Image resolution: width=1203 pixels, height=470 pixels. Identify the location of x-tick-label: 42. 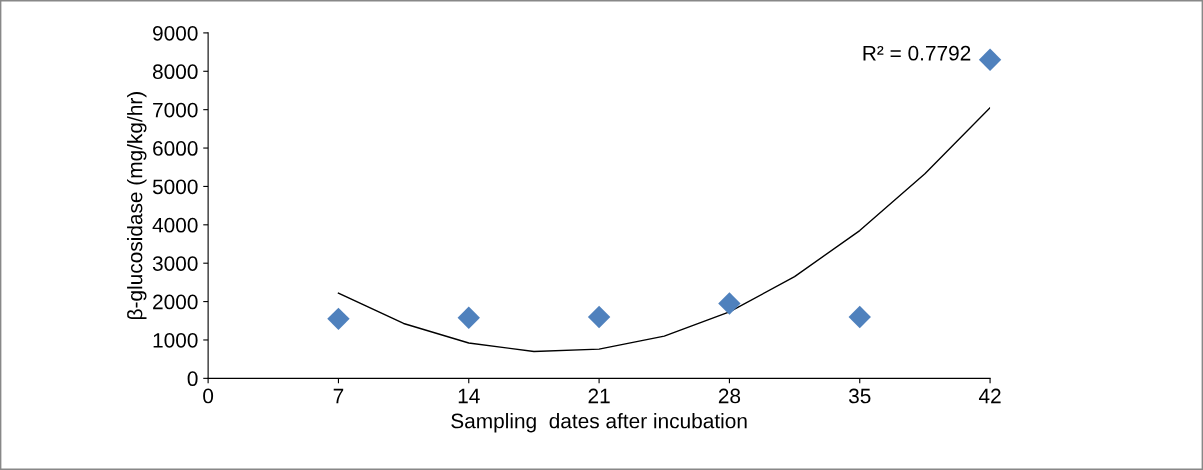
(989, 396).